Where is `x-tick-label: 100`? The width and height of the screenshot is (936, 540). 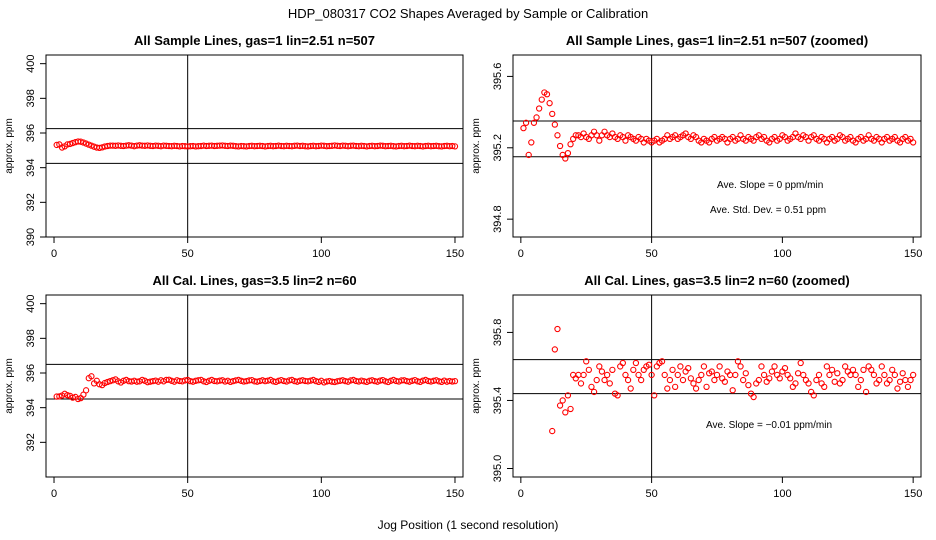
x-tick-label: 100 is located at coordinates (782, 254).